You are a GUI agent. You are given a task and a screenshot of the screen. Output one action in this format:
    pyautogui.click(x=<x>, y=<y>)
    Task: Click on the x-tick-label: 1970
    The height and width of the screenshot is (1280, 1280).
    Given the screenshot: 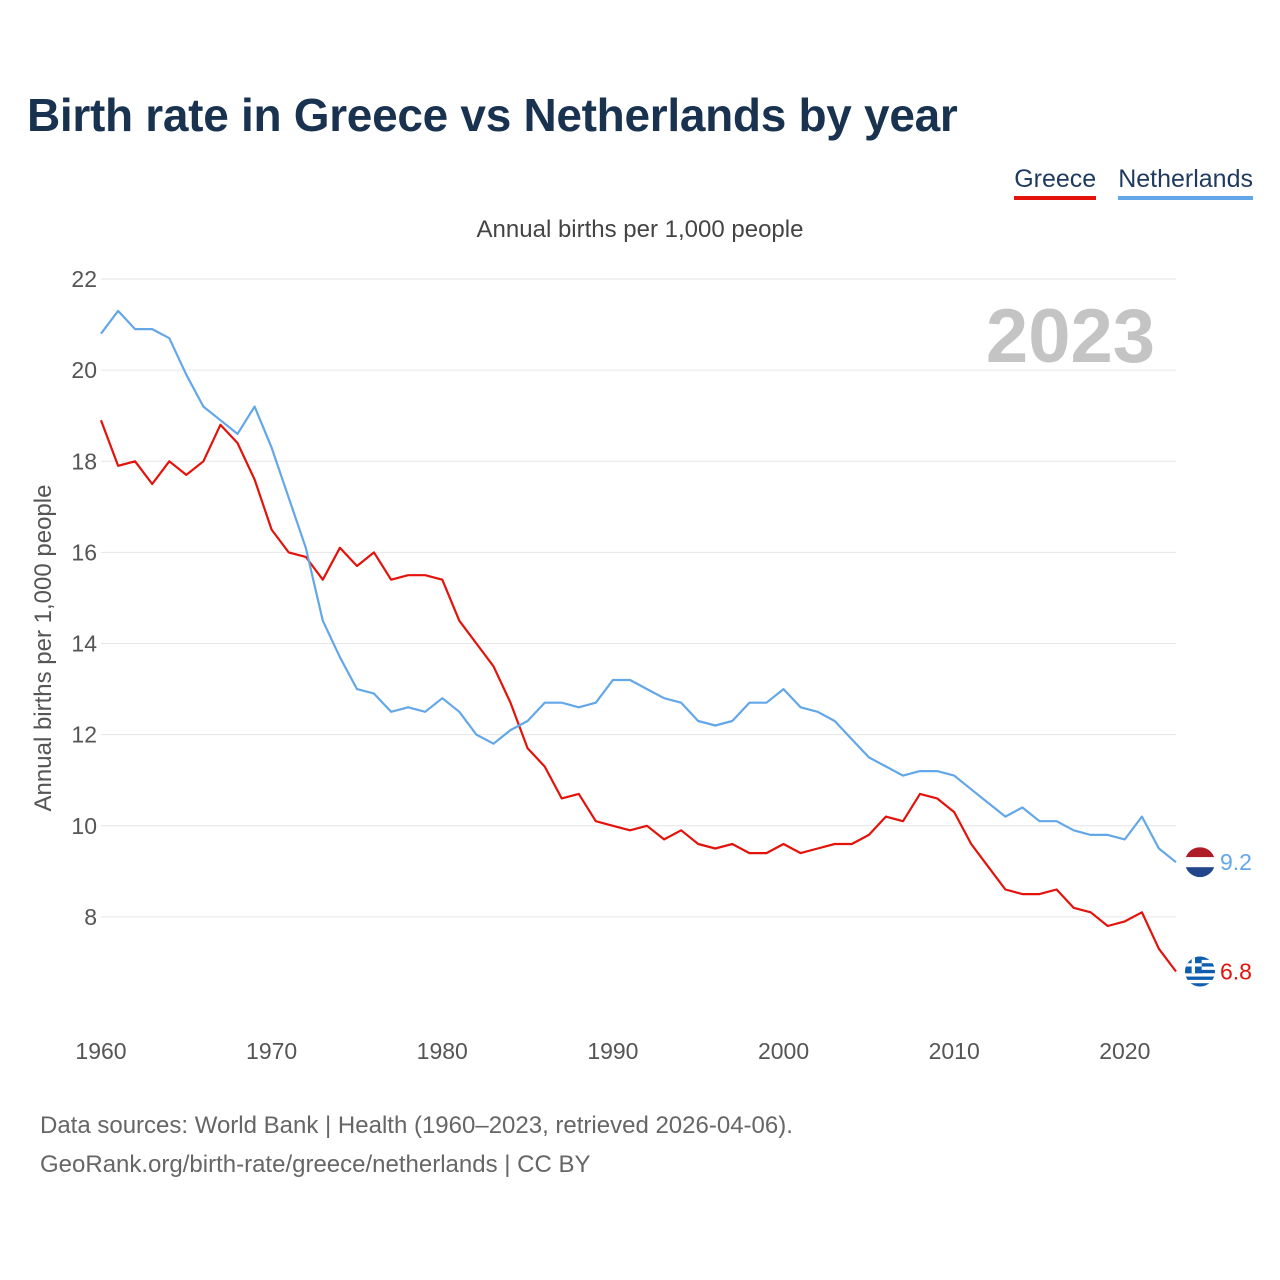 What is the action you would take?
    pyautogui.click(x=271, y=1051)
    